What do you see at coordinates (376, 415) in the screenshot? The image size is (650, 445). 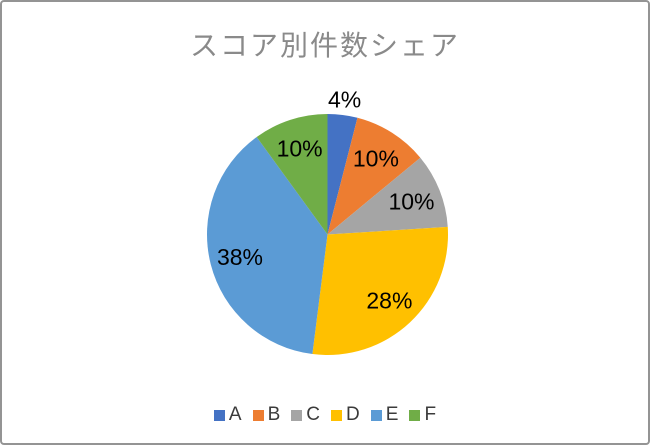 I see `legend-swatch-E` at bounding box center [376, 415].